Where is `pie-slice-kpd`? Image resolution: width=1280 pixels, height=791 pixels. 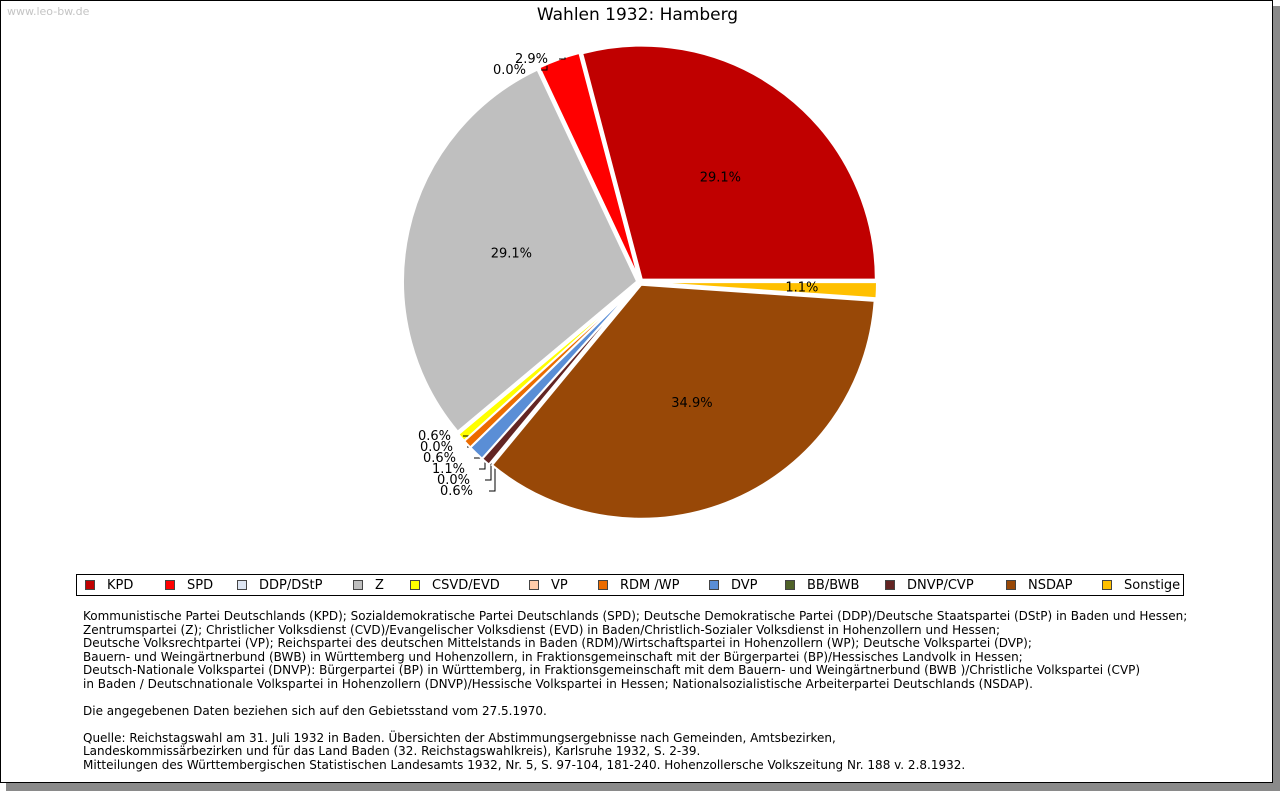 pie-slice-kpd is located at coordinates (728, 162).